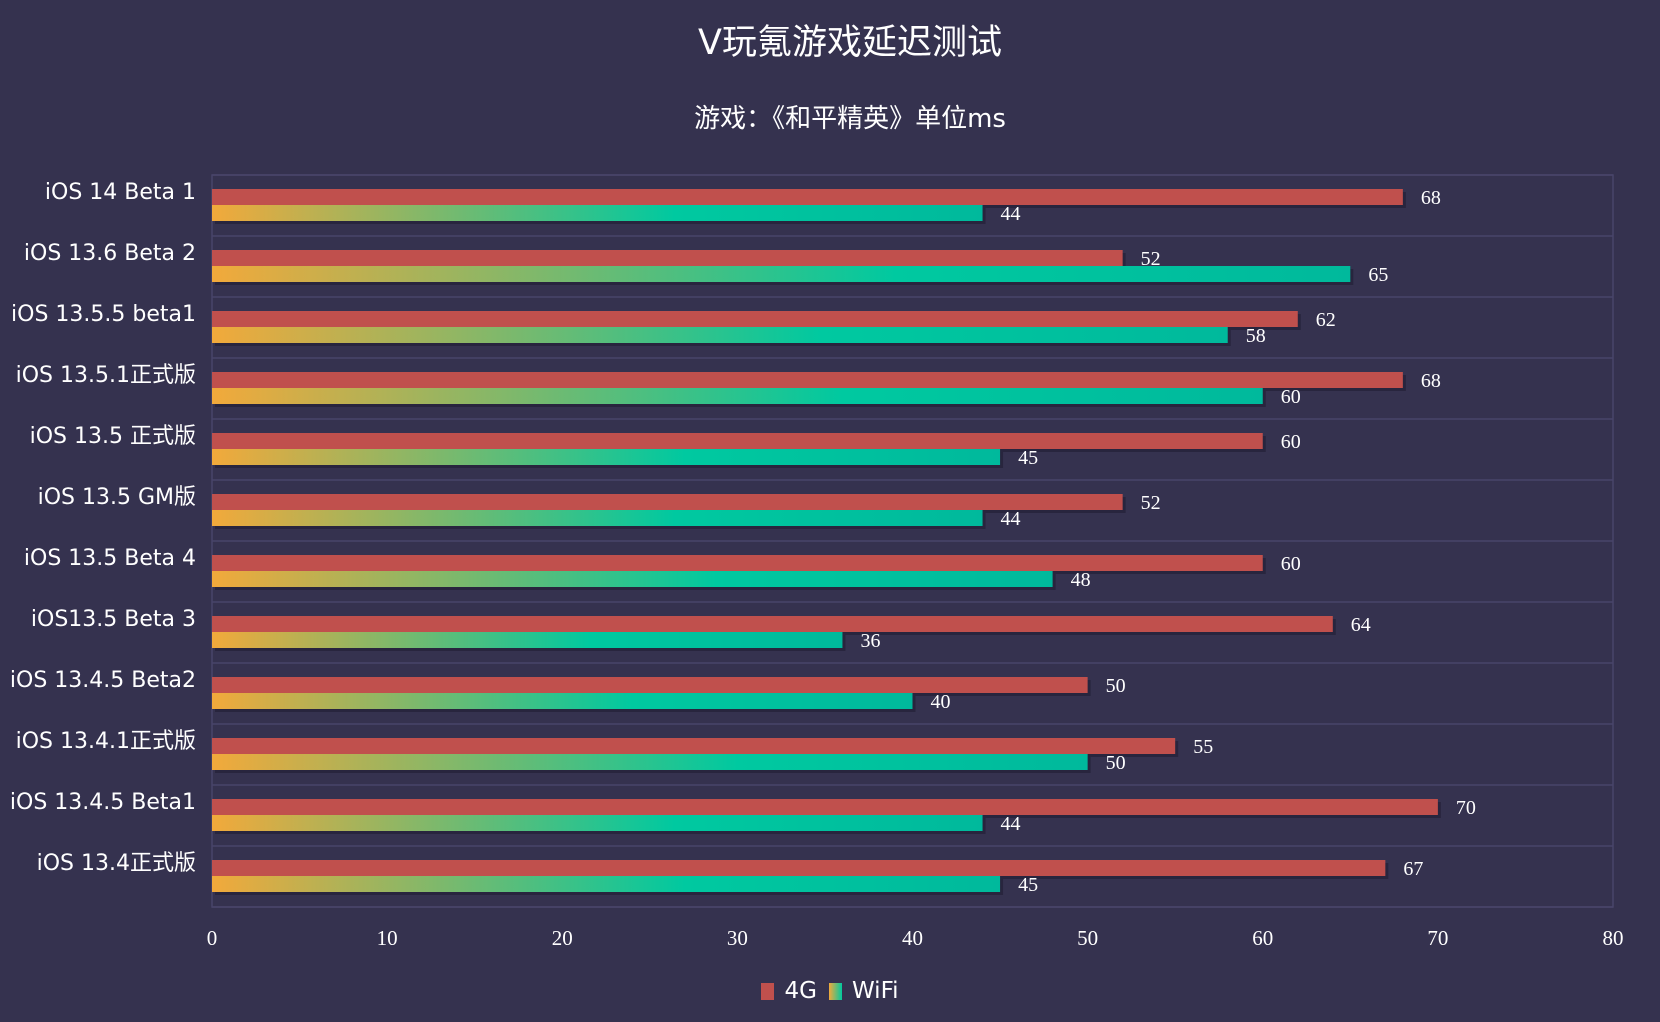 The image size is (1660, 1022). I want to click on x-tick-label: 80, so click(1613, 938).